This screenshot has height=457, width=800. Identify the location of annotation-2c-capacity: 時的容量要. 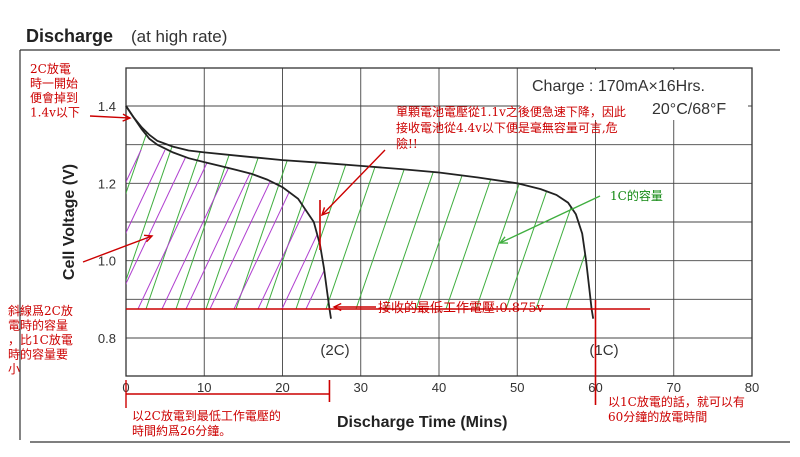
(38, 354).